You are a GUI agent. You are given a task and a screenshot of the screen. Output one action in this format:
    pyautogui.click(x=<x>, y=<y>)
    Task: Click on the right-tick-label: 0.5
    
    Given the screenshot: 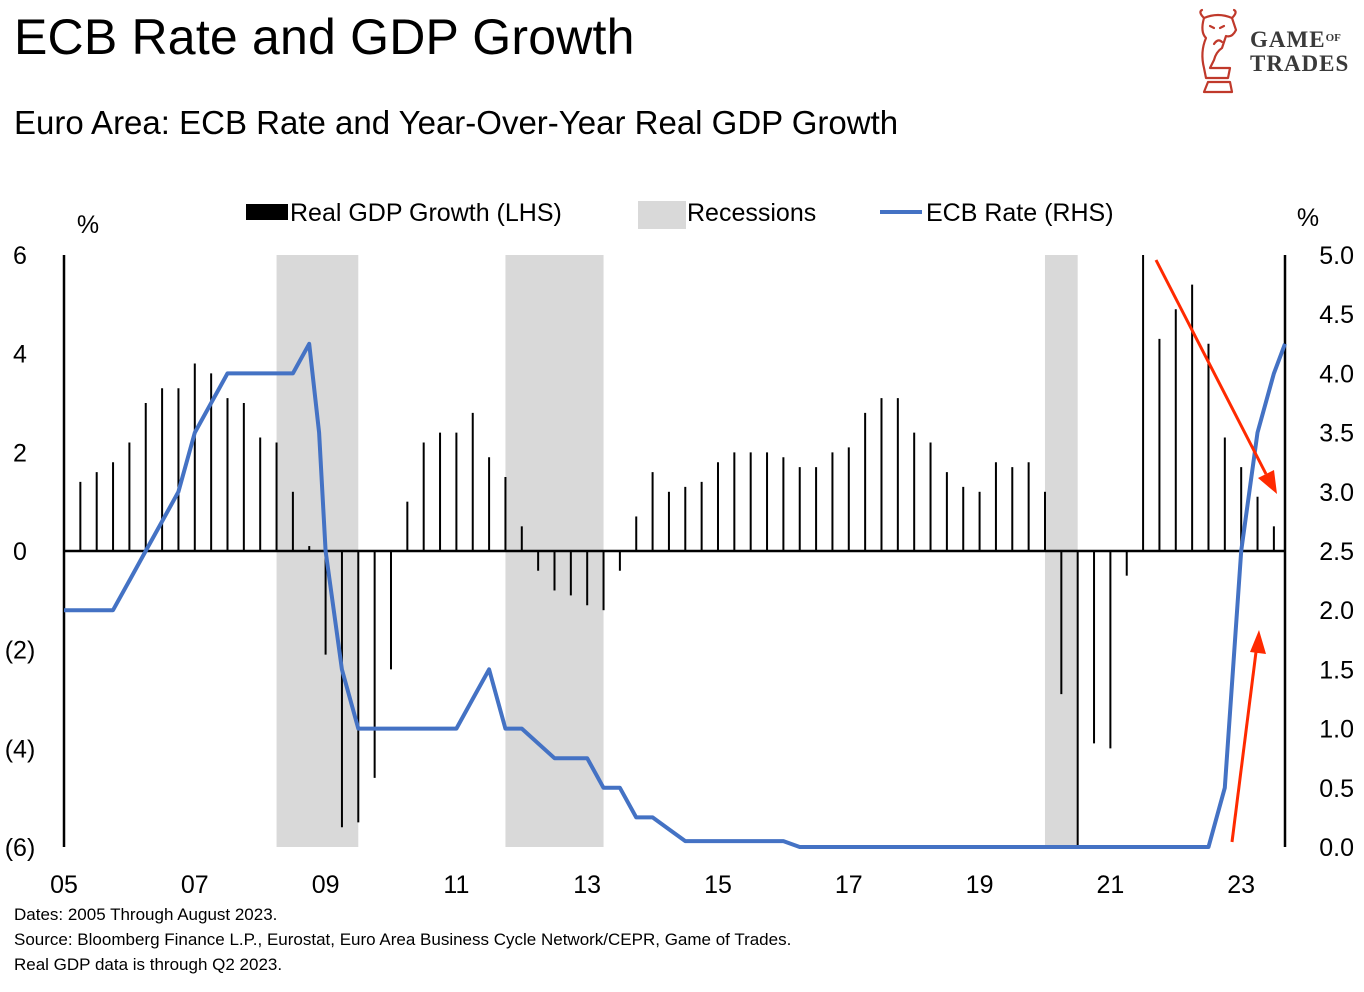 What is the action you would take?
    pyautogui.click(x=1336, y=789)
    